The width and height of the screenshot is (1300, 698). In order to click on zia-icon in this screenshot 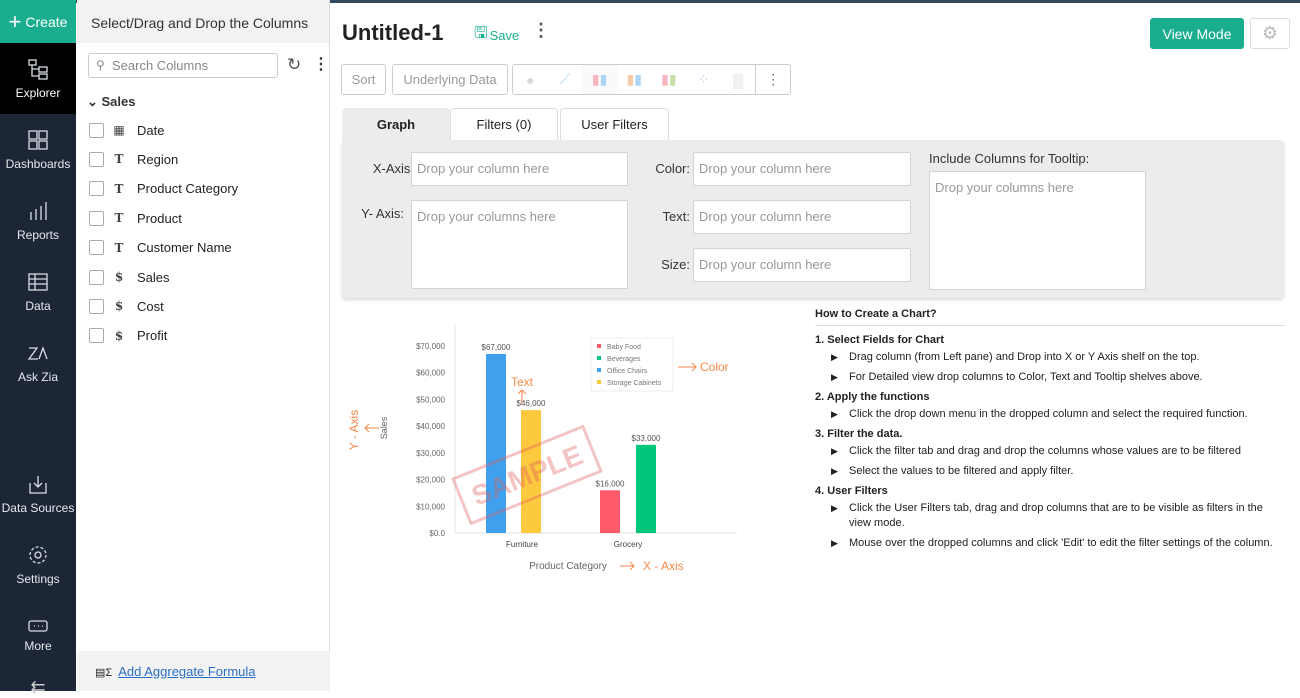, I will do `click(37, 352)`.